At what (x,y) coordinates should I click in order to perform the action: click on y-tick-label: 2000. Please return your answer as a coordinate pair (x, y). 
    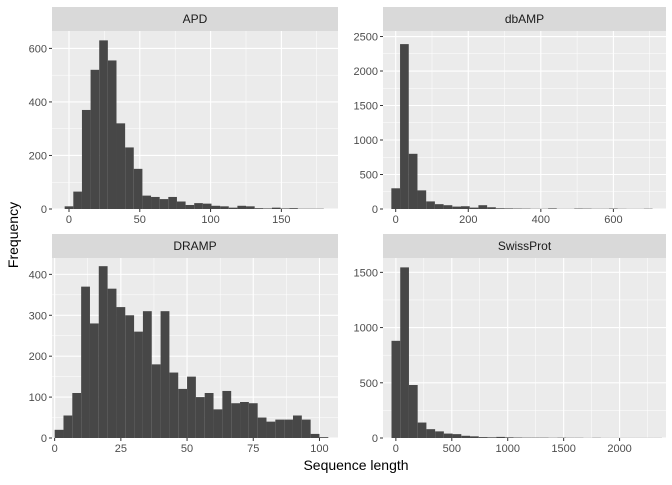
    Looking at the image, I should click on (366, 72).